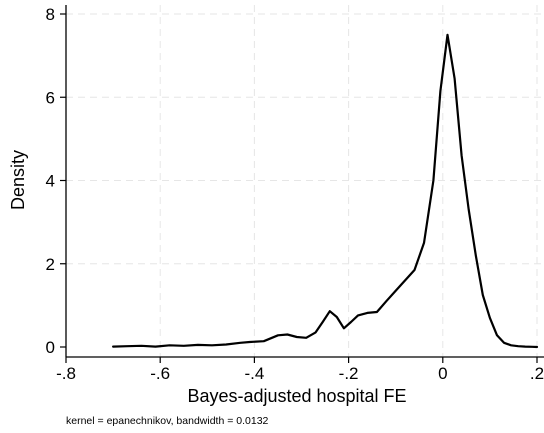 The image size is (544, 433). What do you see at coordinates (442, 373) in the screenshot?
I see `x-tick-label: 0` at bounding box center [442, 373].